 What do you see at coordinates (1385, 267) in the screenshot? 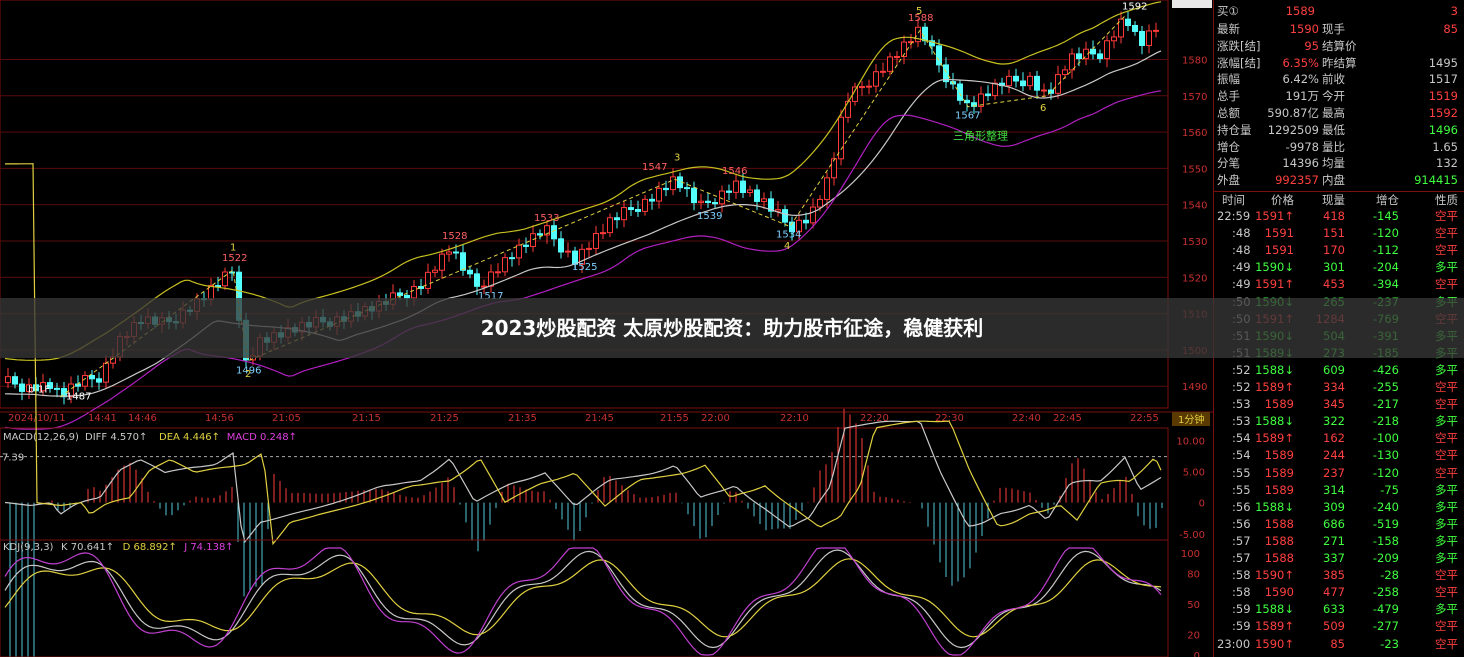
I see `tick-cell: -204` at bounding box center [1385, 267].